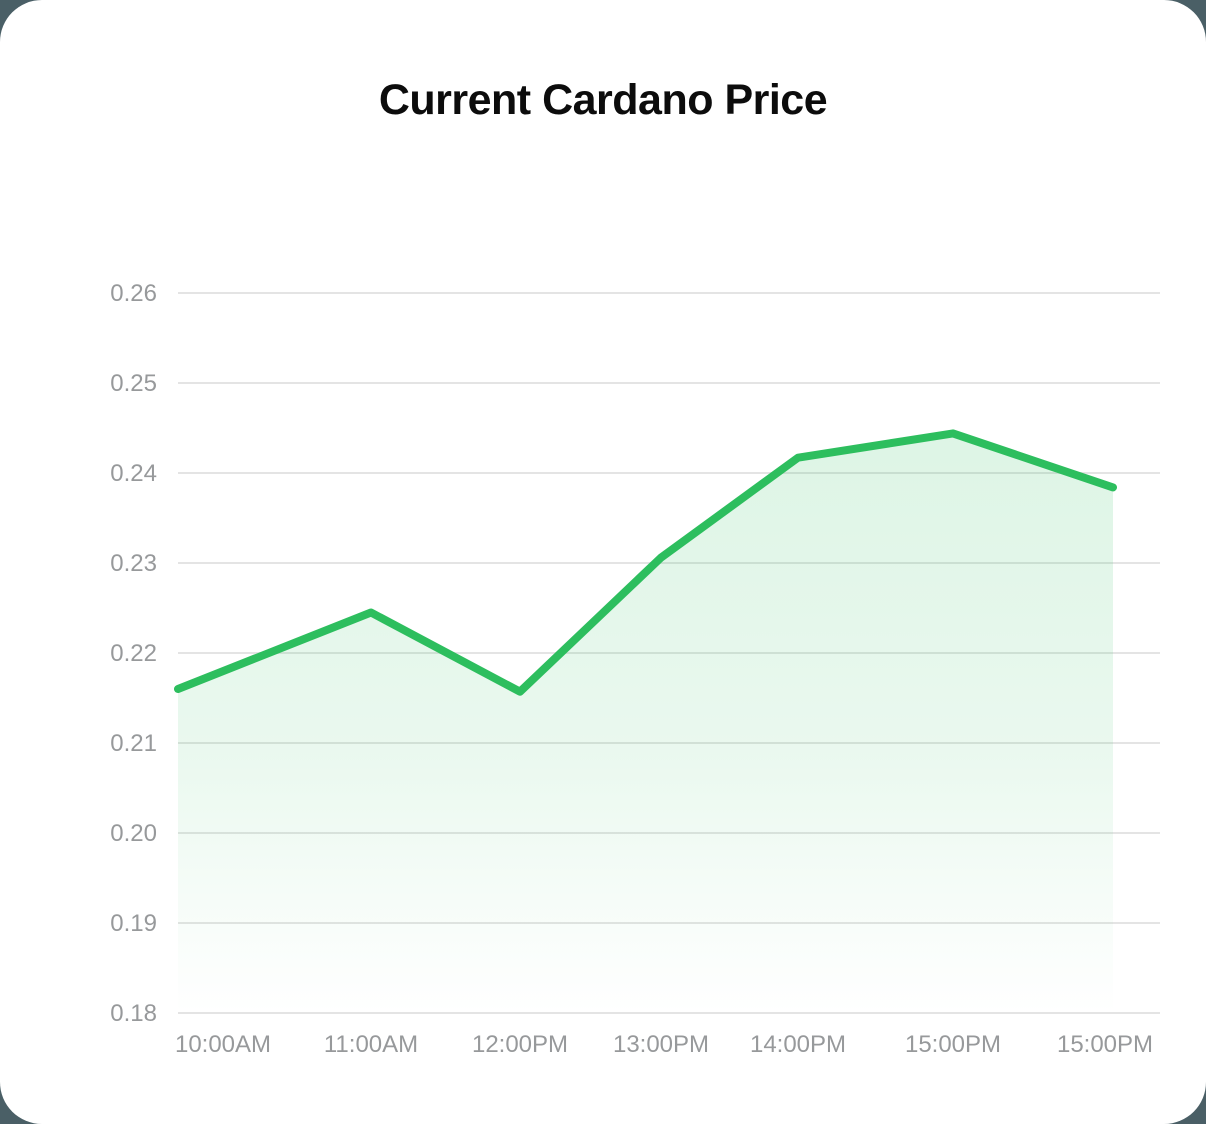 The image size is (1206, 1124). I want to click on y-tick-label: 0.19, so click(133, 923).